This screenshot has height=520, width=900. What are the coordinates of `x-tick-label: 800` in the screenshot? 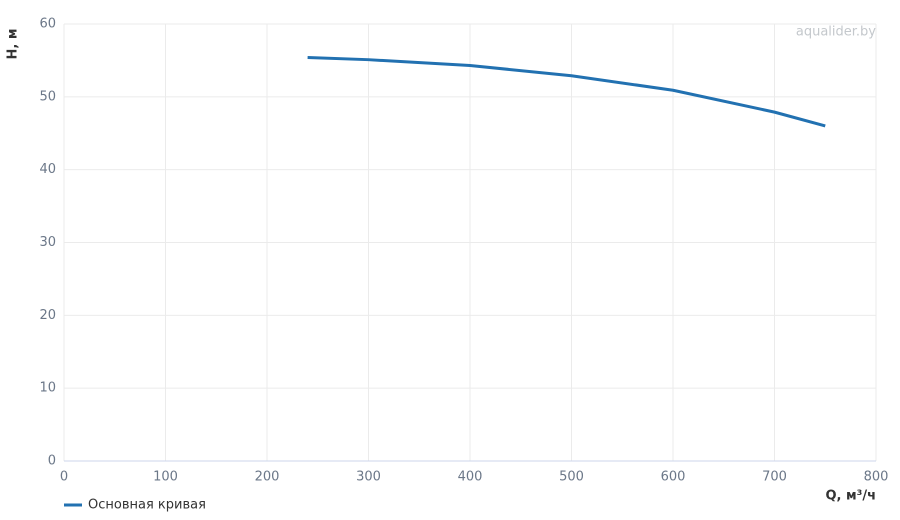 It's located at (876, 477).